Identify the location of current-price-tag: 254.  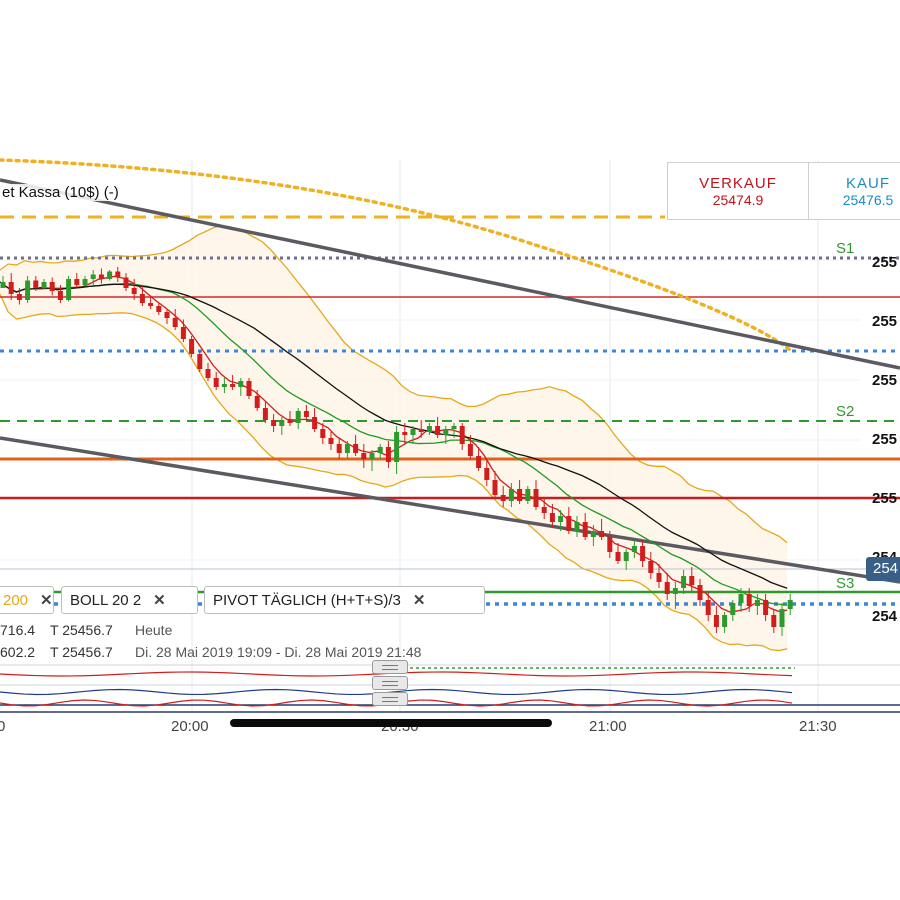
(883, 569).